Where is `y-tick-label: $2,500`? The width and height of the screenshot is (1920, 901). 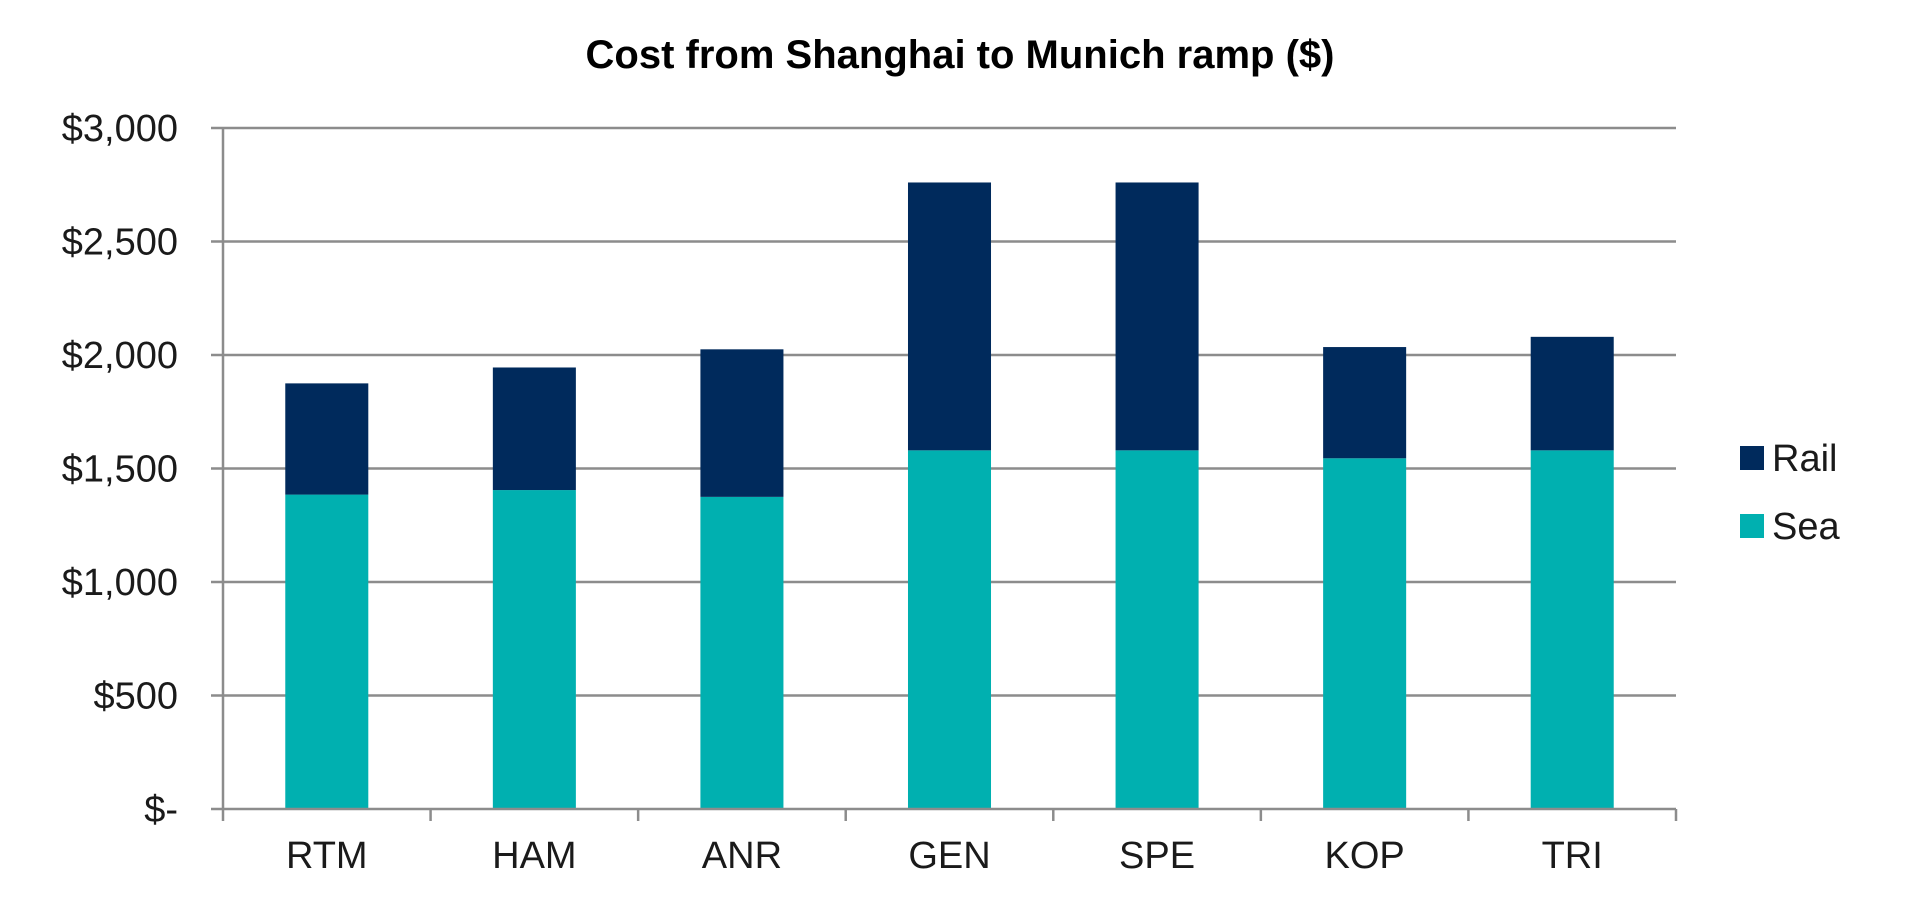
y-tick-label: $2,500 is located at coordinates (120, 243).